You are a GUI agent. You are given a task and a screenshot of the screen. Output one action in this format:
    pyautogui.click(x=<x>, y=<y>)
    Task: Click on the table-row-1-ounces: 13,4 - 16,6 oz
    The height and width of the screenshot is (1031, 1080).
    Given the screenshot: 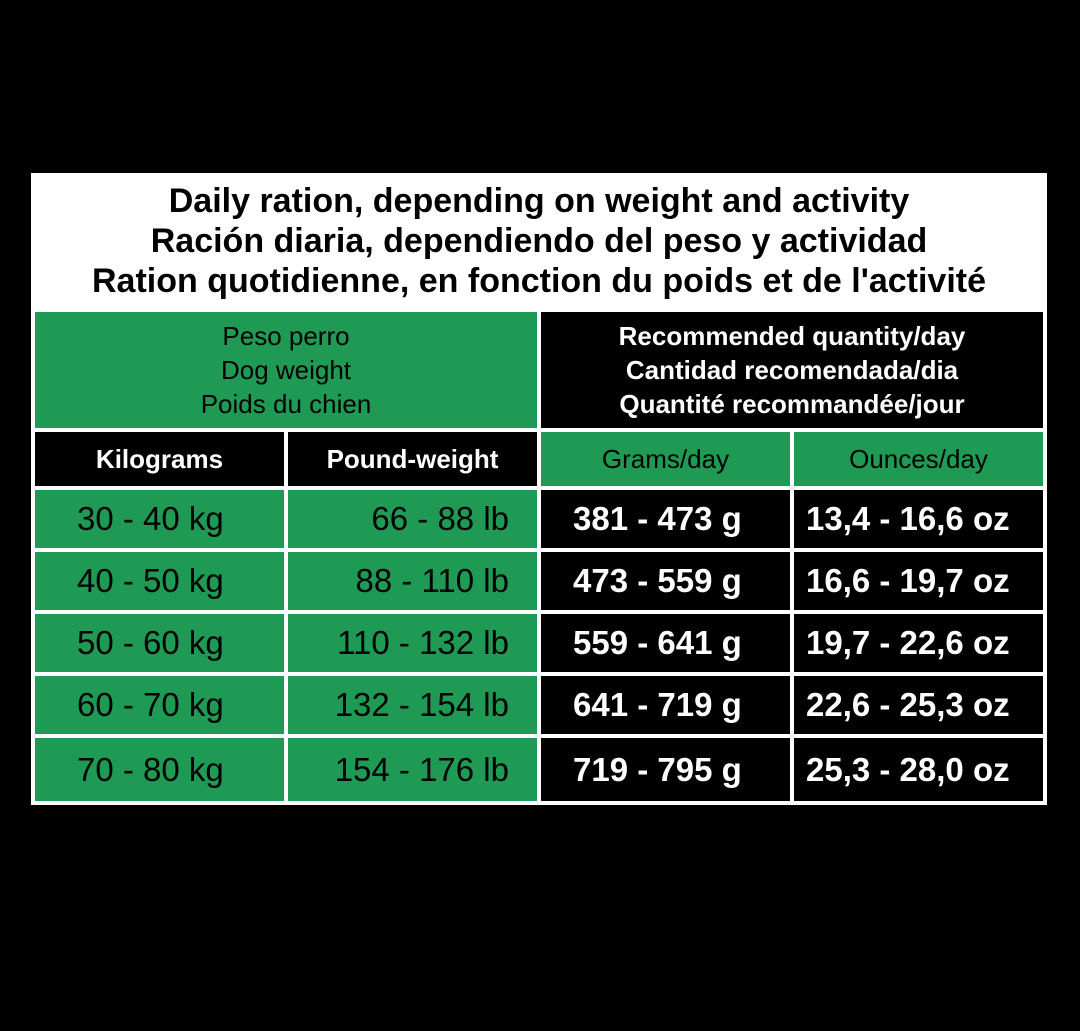 What is the action you would take?
    pyautogui.click(x=918, y=519)
    